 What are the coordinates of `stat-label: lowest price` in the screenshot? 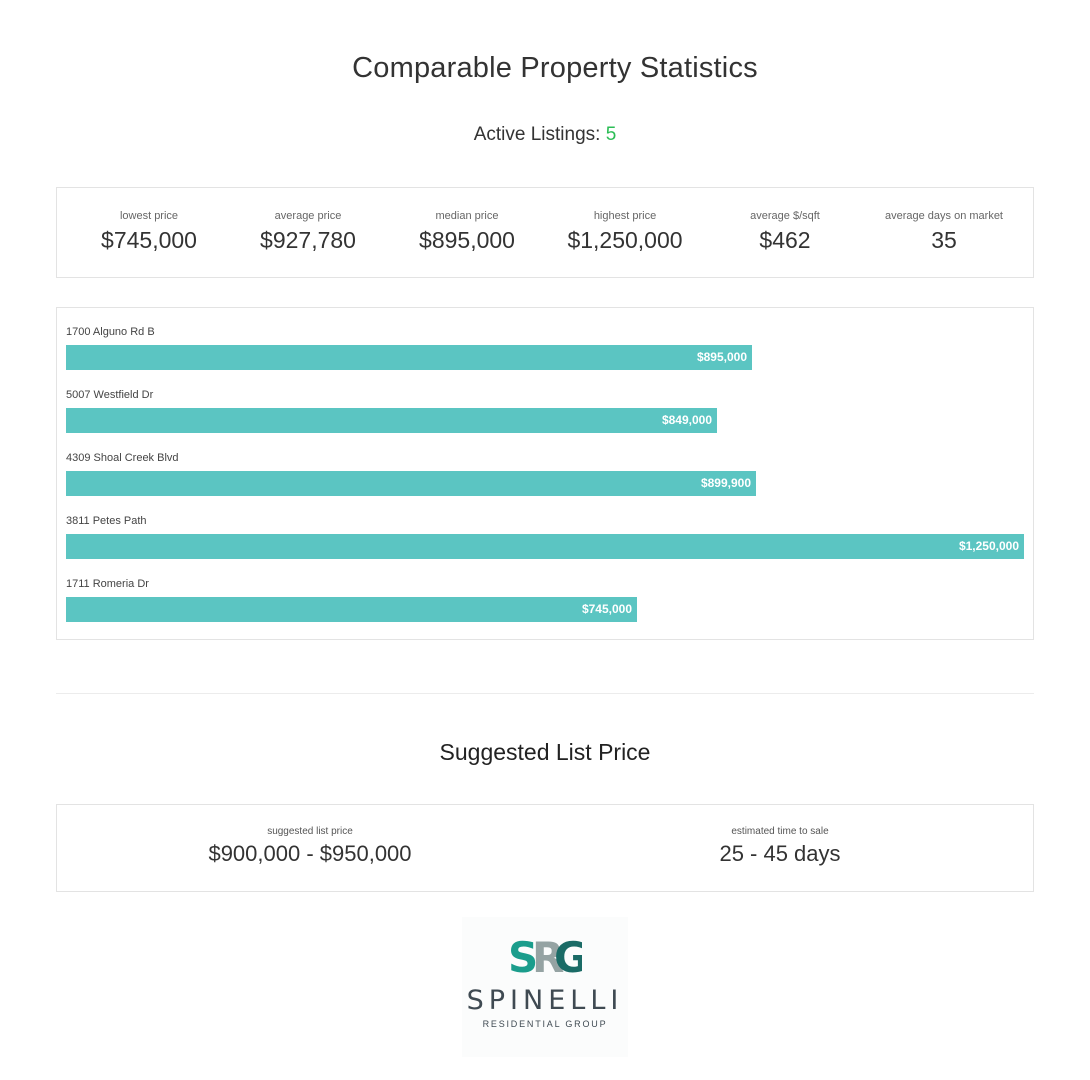 It's located at (149, 216).